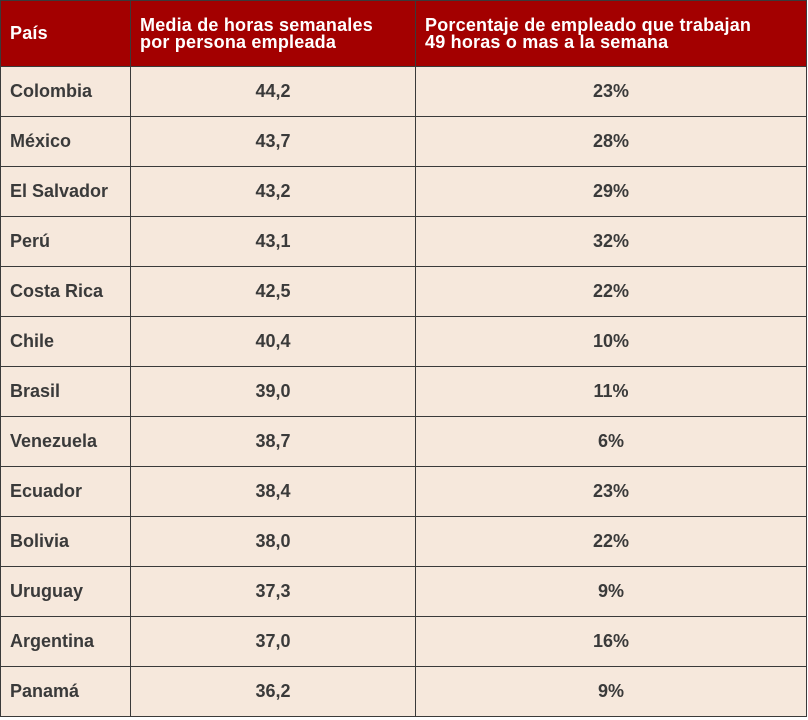 This screenshot has width=808, height=720. What do you see at coordinates (65, 441) in the screenshot?
I see `country-cell: Venezuela` at bounding box center [65, 441].